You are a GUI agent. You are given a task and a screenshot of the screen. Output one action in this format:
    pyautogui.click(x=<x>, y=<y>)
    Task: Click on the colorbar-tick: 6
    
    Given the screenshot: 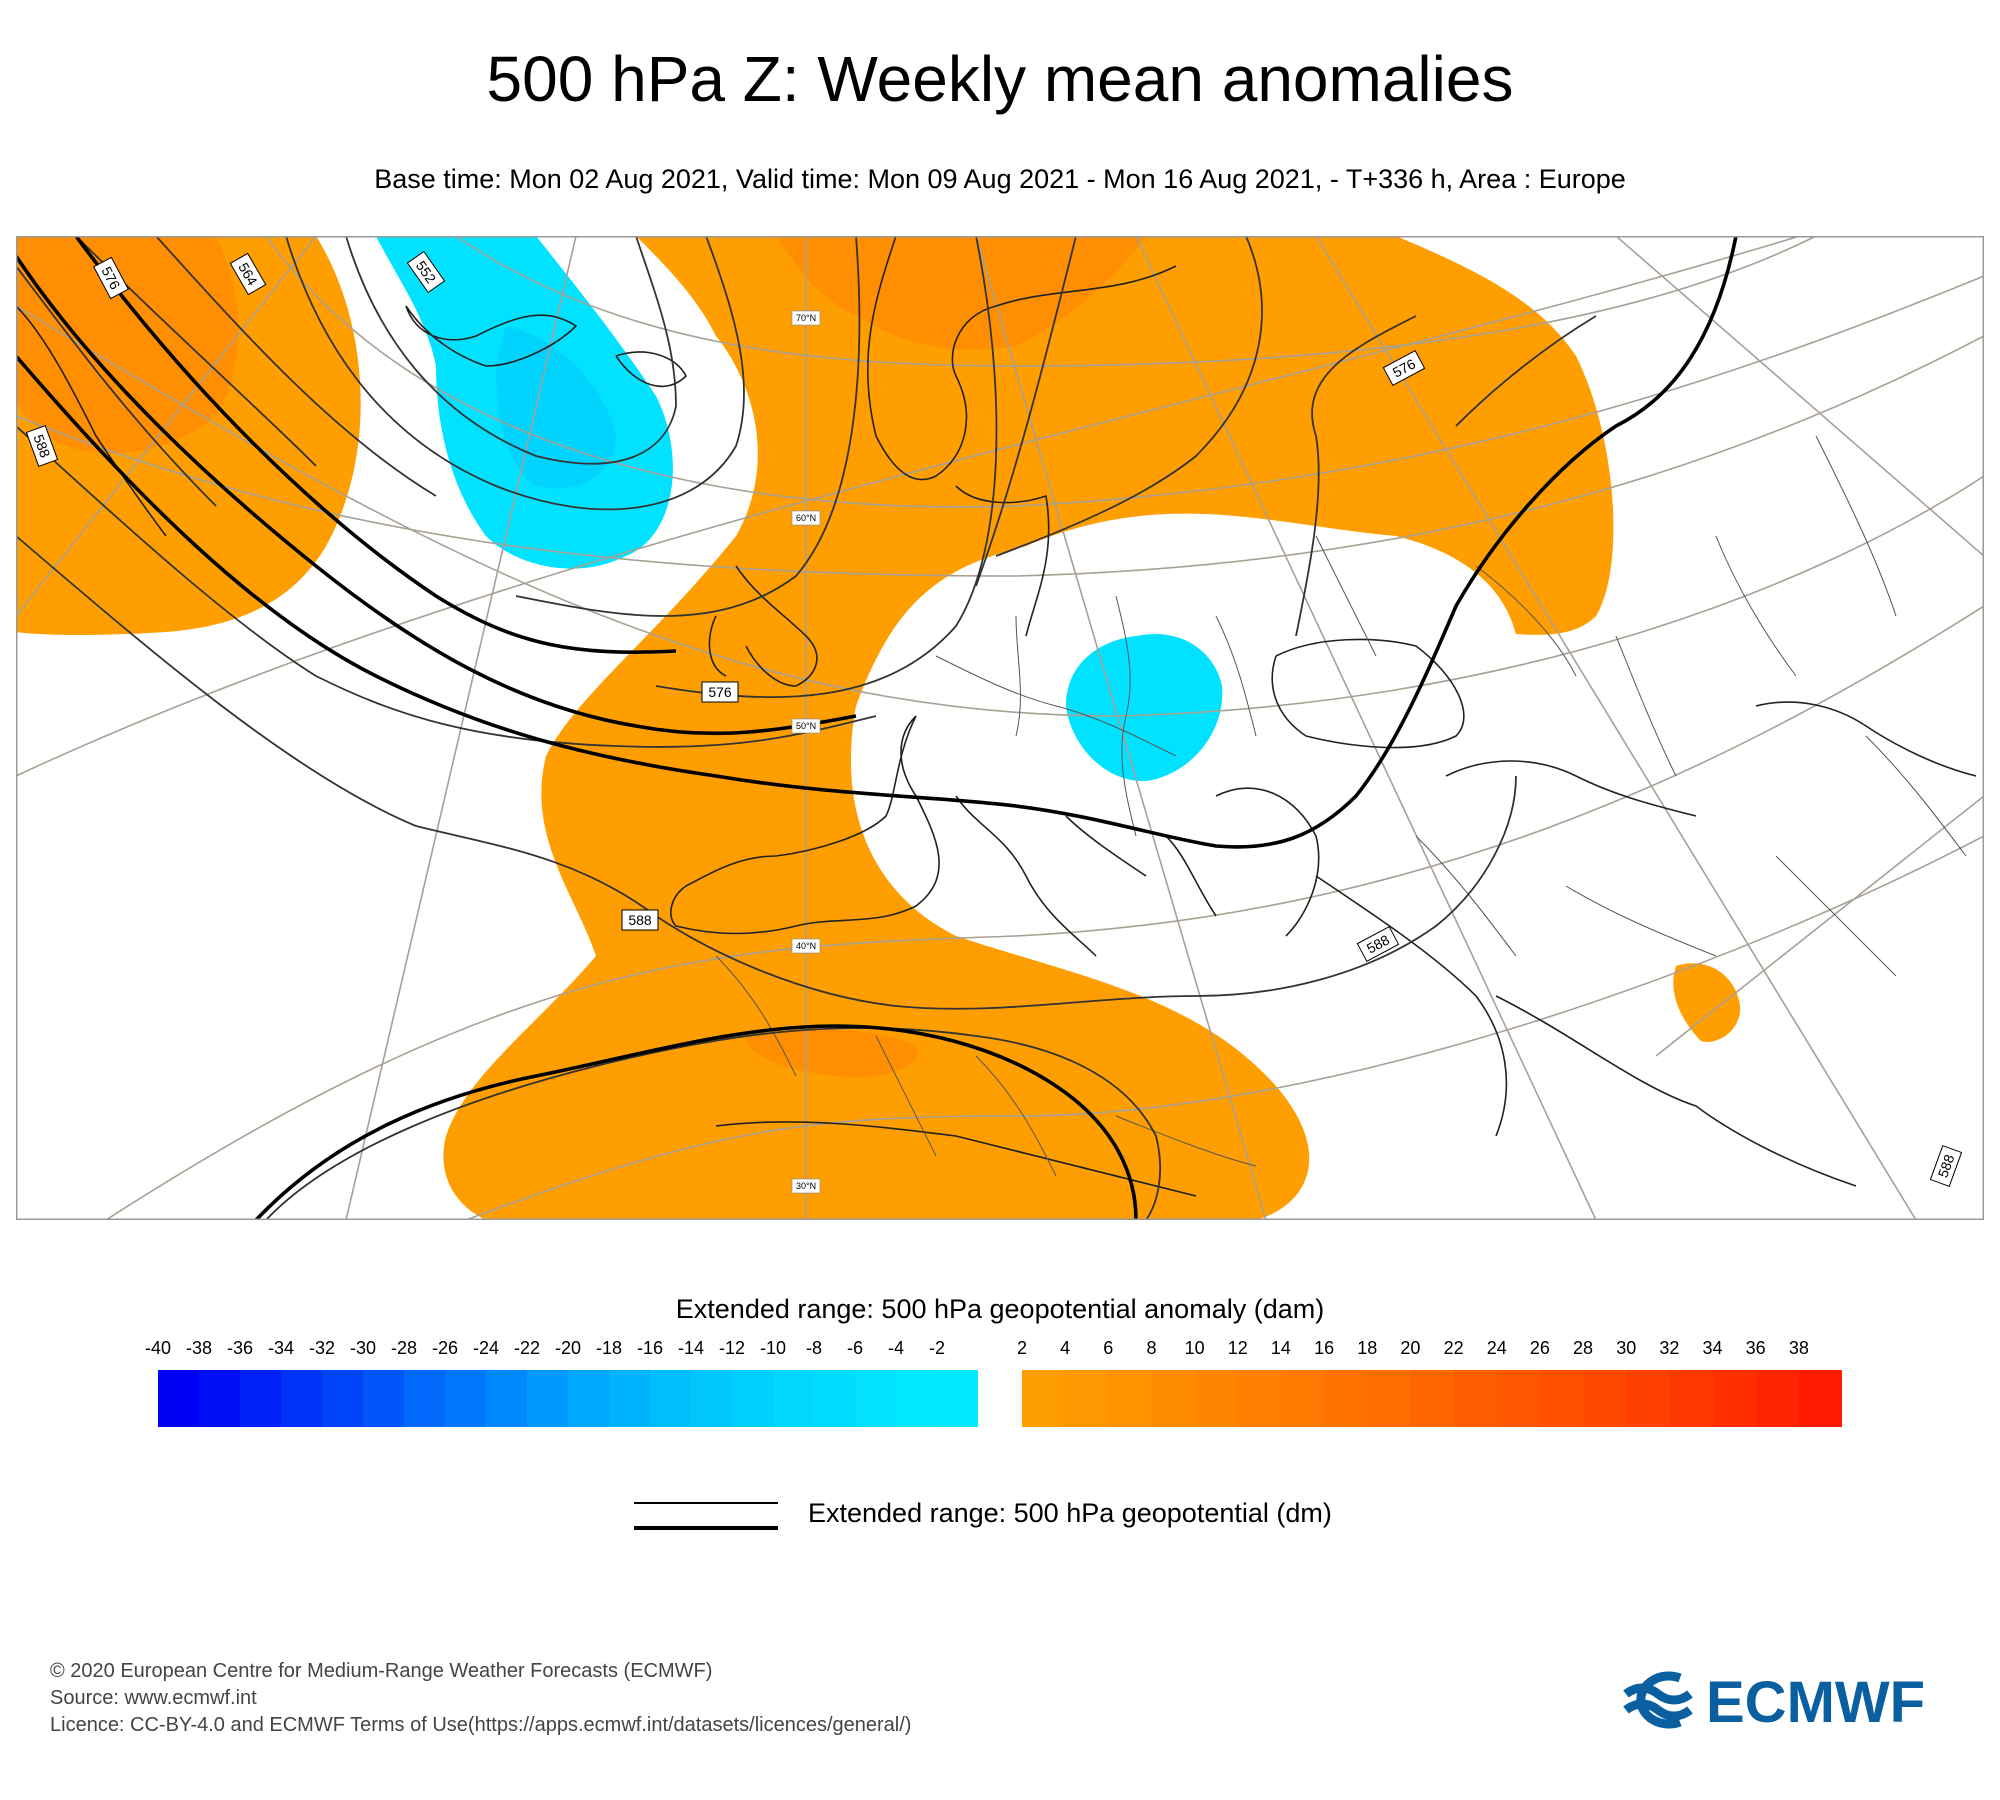 What is the action you would take?
    pyautogui.click(x=1108, y=1348)
    